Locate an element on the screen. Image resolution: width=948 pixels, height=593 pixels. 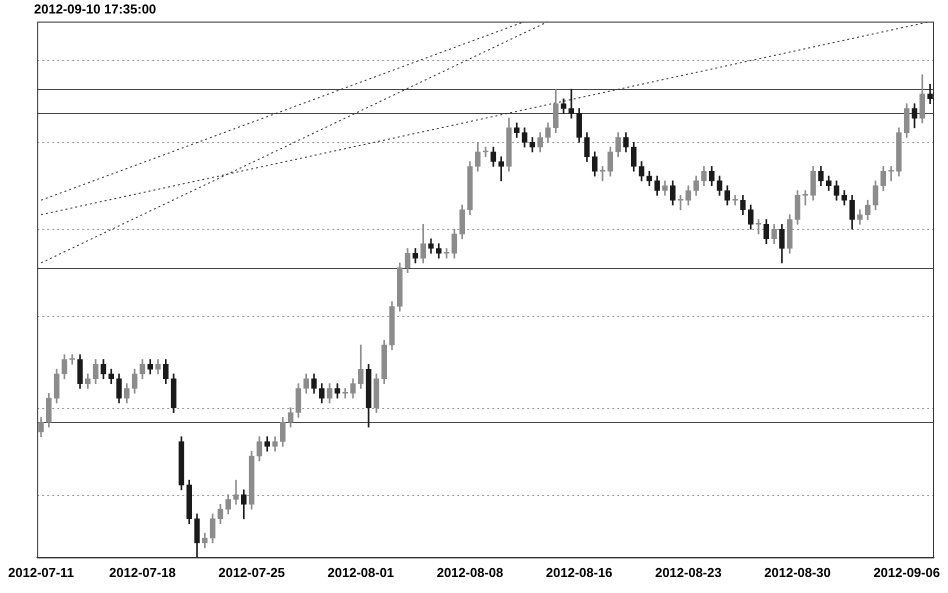
x-tick-label: 2012-08-30 is located at coordinates (797, 572).